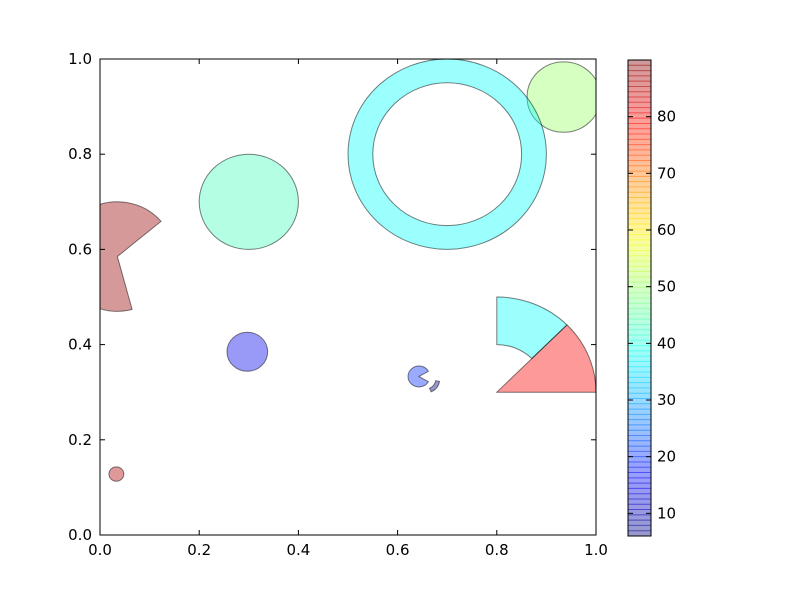 This screenshot has height=595, width=800. I want to click on colorbar-frame, so click(639, 298).